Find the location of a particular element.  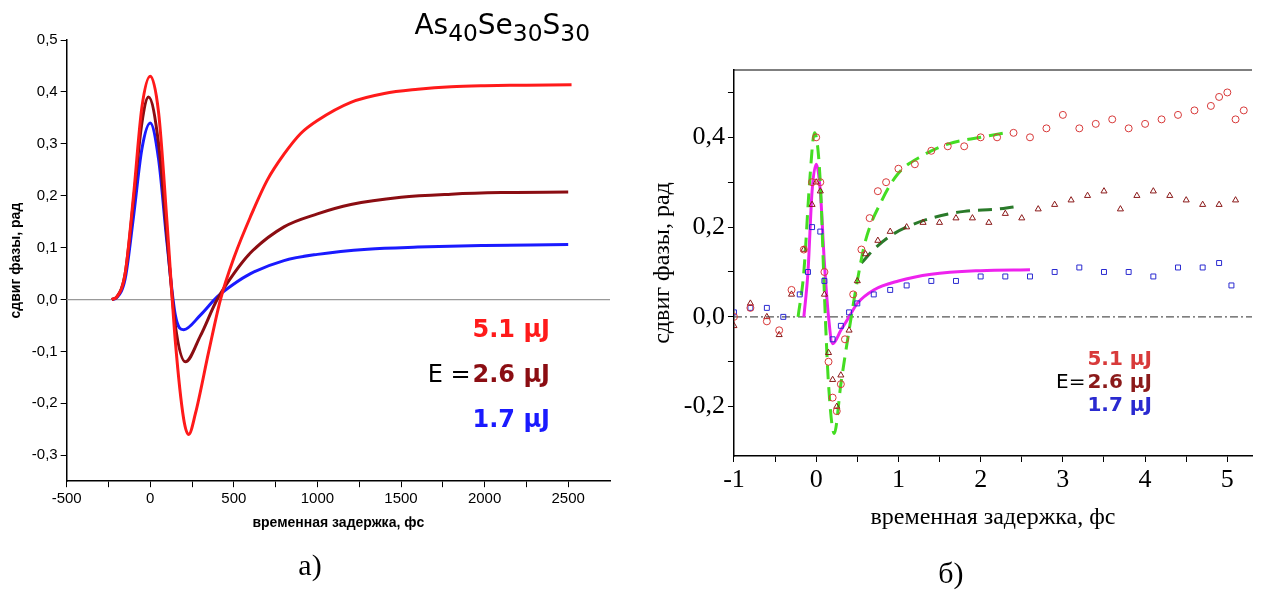

line-series is located at coordinates (937, 235).